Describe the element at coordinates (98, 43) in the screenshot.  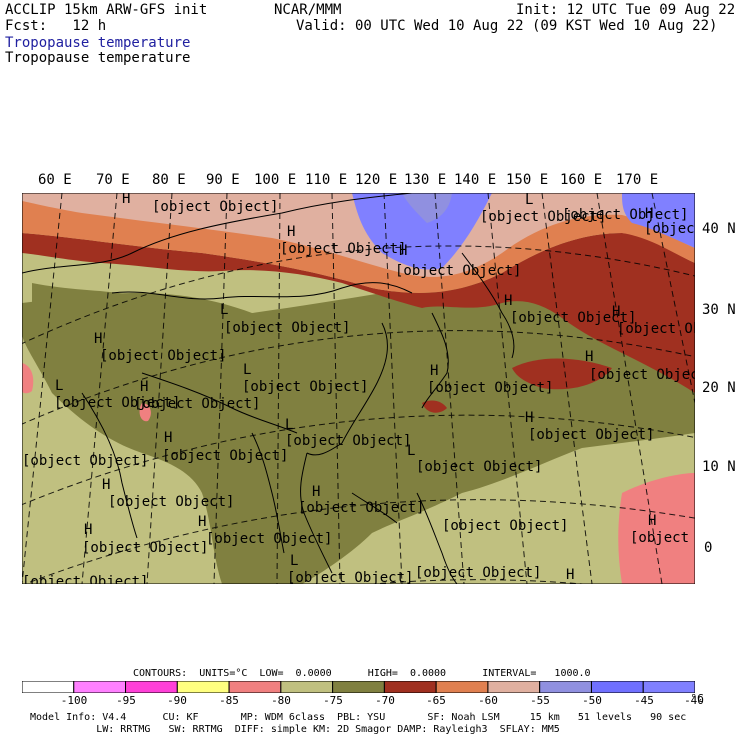
I see `field-title-blue: Tropopause temperature` at that location.